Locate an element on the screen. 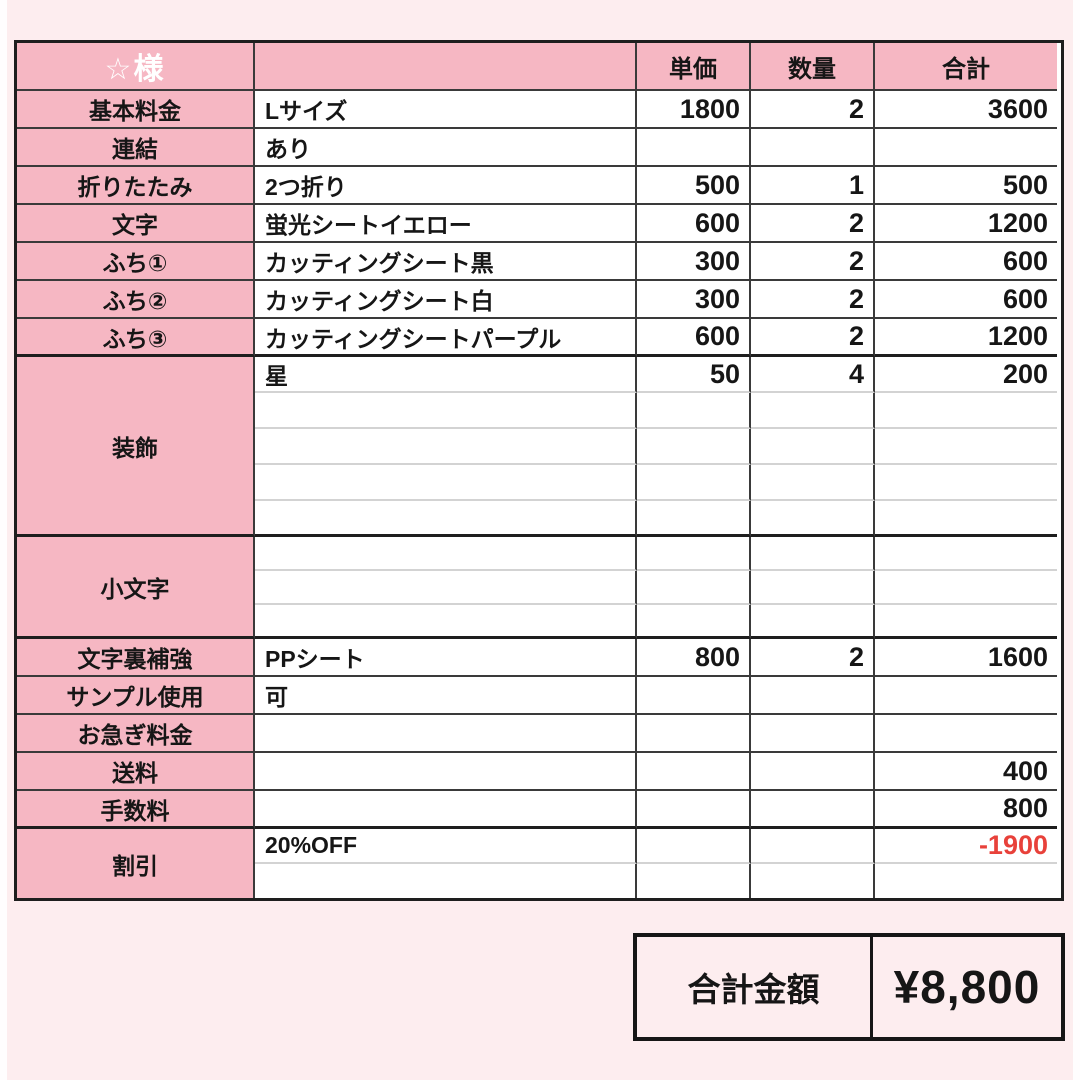 The image size is (1080, 1080). cell-desc: カッティングシートパープル is located at coordinates (446, 338).